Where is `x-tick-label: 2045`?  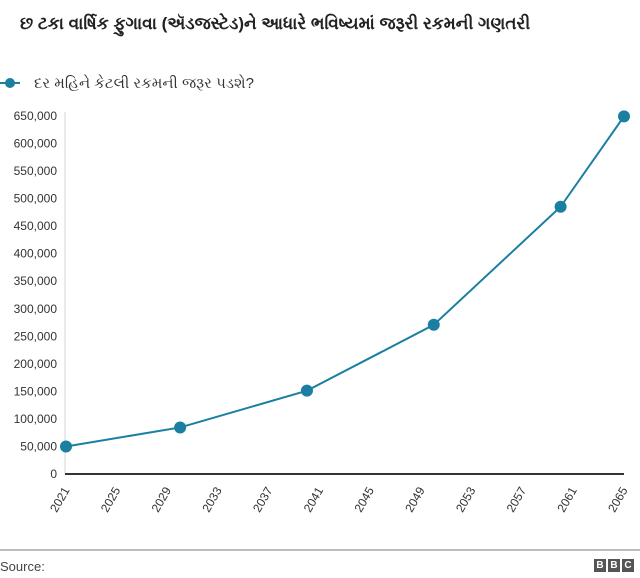 x-tick-label: 2045 is located at coordinates (364, 499).